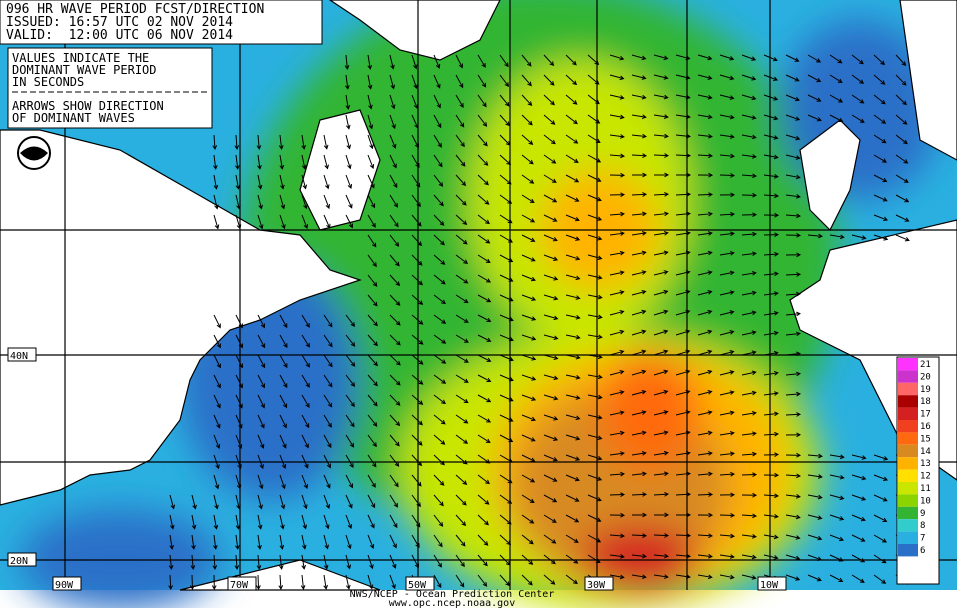 The image size is (957, 612). What do you see at coordinates (769, 585) in the screenshot?
I see `lon-label: 10W` at bounding box center [769, 585].